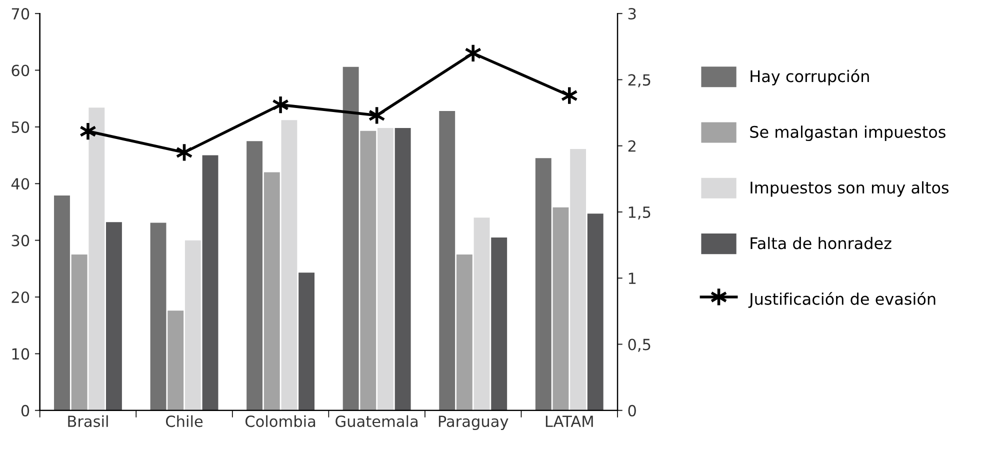  Describe the element at coordinates (632, 410) in the screenshot. I see `y2-tick-label: 0` at that location.